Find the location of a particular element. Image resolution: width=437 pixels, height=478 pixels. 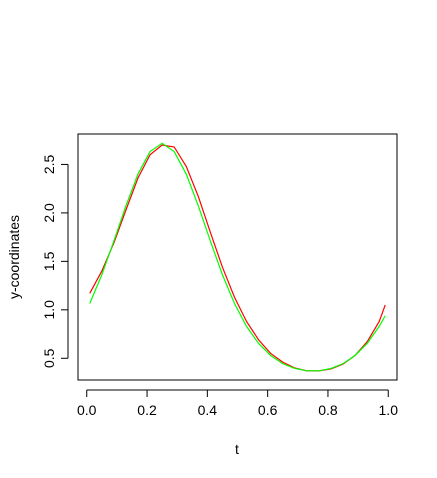

x-tick-label: 0.0 is located at coordinates (87, 410).